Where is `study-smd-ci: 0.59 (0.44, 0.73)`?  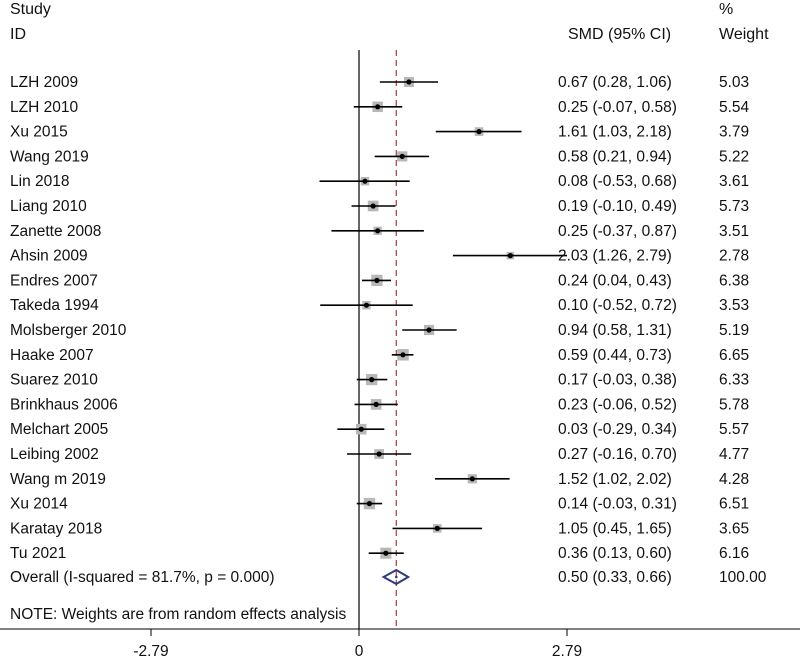
study-smd-ci: 0.59 (0.44, 0.73) is located at coordinates (615, 355).